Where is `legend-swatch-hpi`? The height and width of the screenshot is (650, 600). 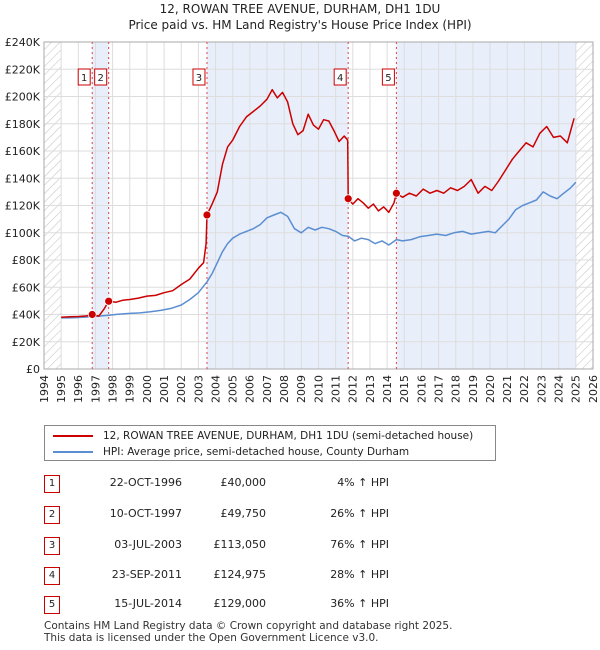 legend-swatch-hpi is located at coordinates (73, 452).